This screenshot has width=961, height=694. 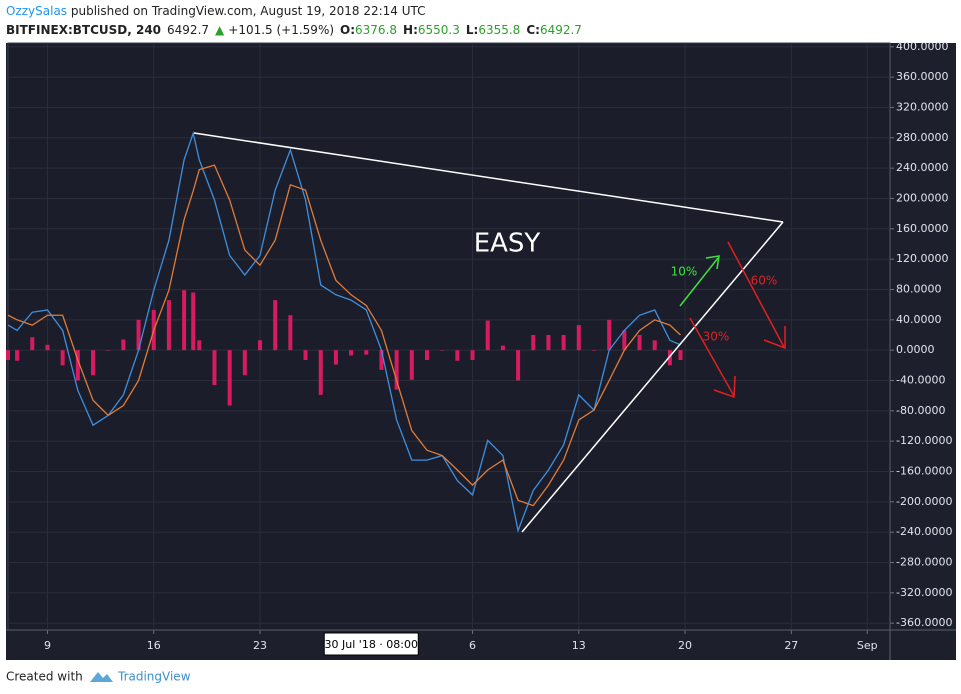 I want to click on y-tick-label: 0.0000, so click(x=915, y=349).